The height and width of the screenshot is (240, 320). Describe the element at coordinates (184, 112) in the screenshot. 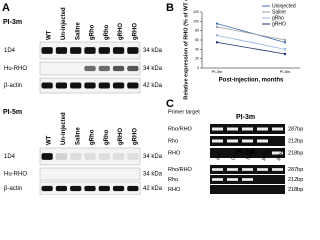

I see `primer-header: Primer target` at that location.